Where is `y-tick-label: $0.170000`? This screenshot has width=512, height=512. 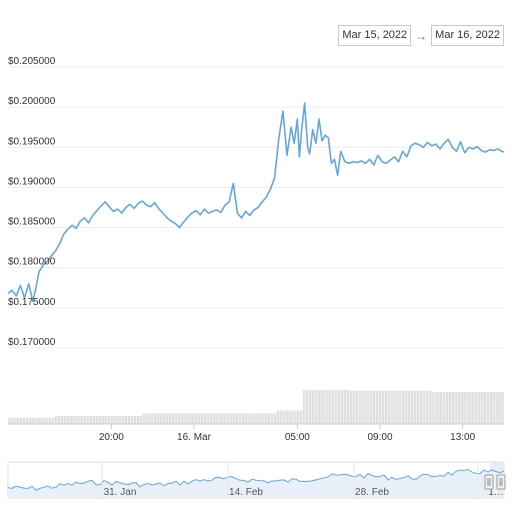
y-tick-label: $0.170000 is located at coordinates (32, 342).